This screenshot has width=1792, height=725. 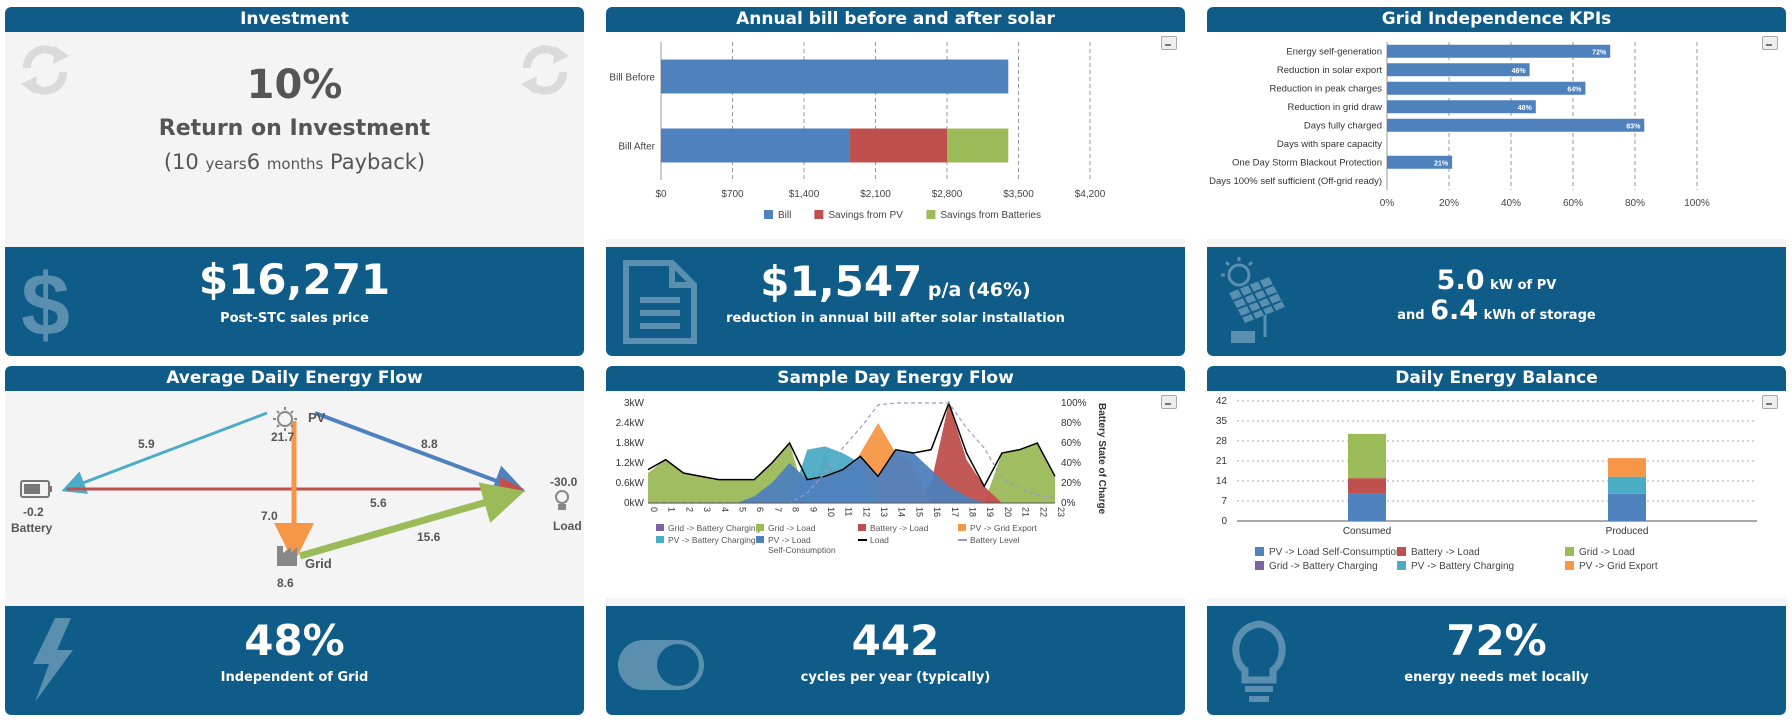 What do you see at coordinates (1259, 661) in the screenshot?
I see `lightbulb-icon` at bounding box center [1259, 661].